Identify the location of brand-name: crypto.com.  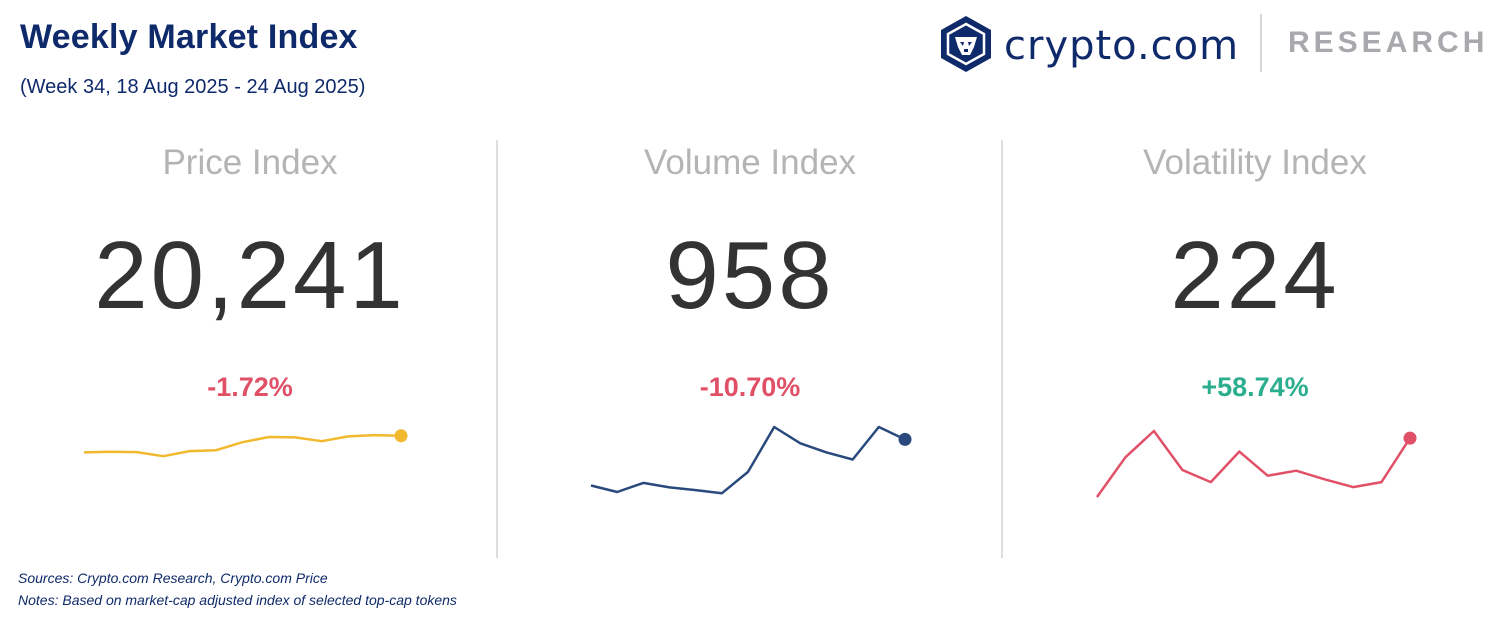
(1121, 46).